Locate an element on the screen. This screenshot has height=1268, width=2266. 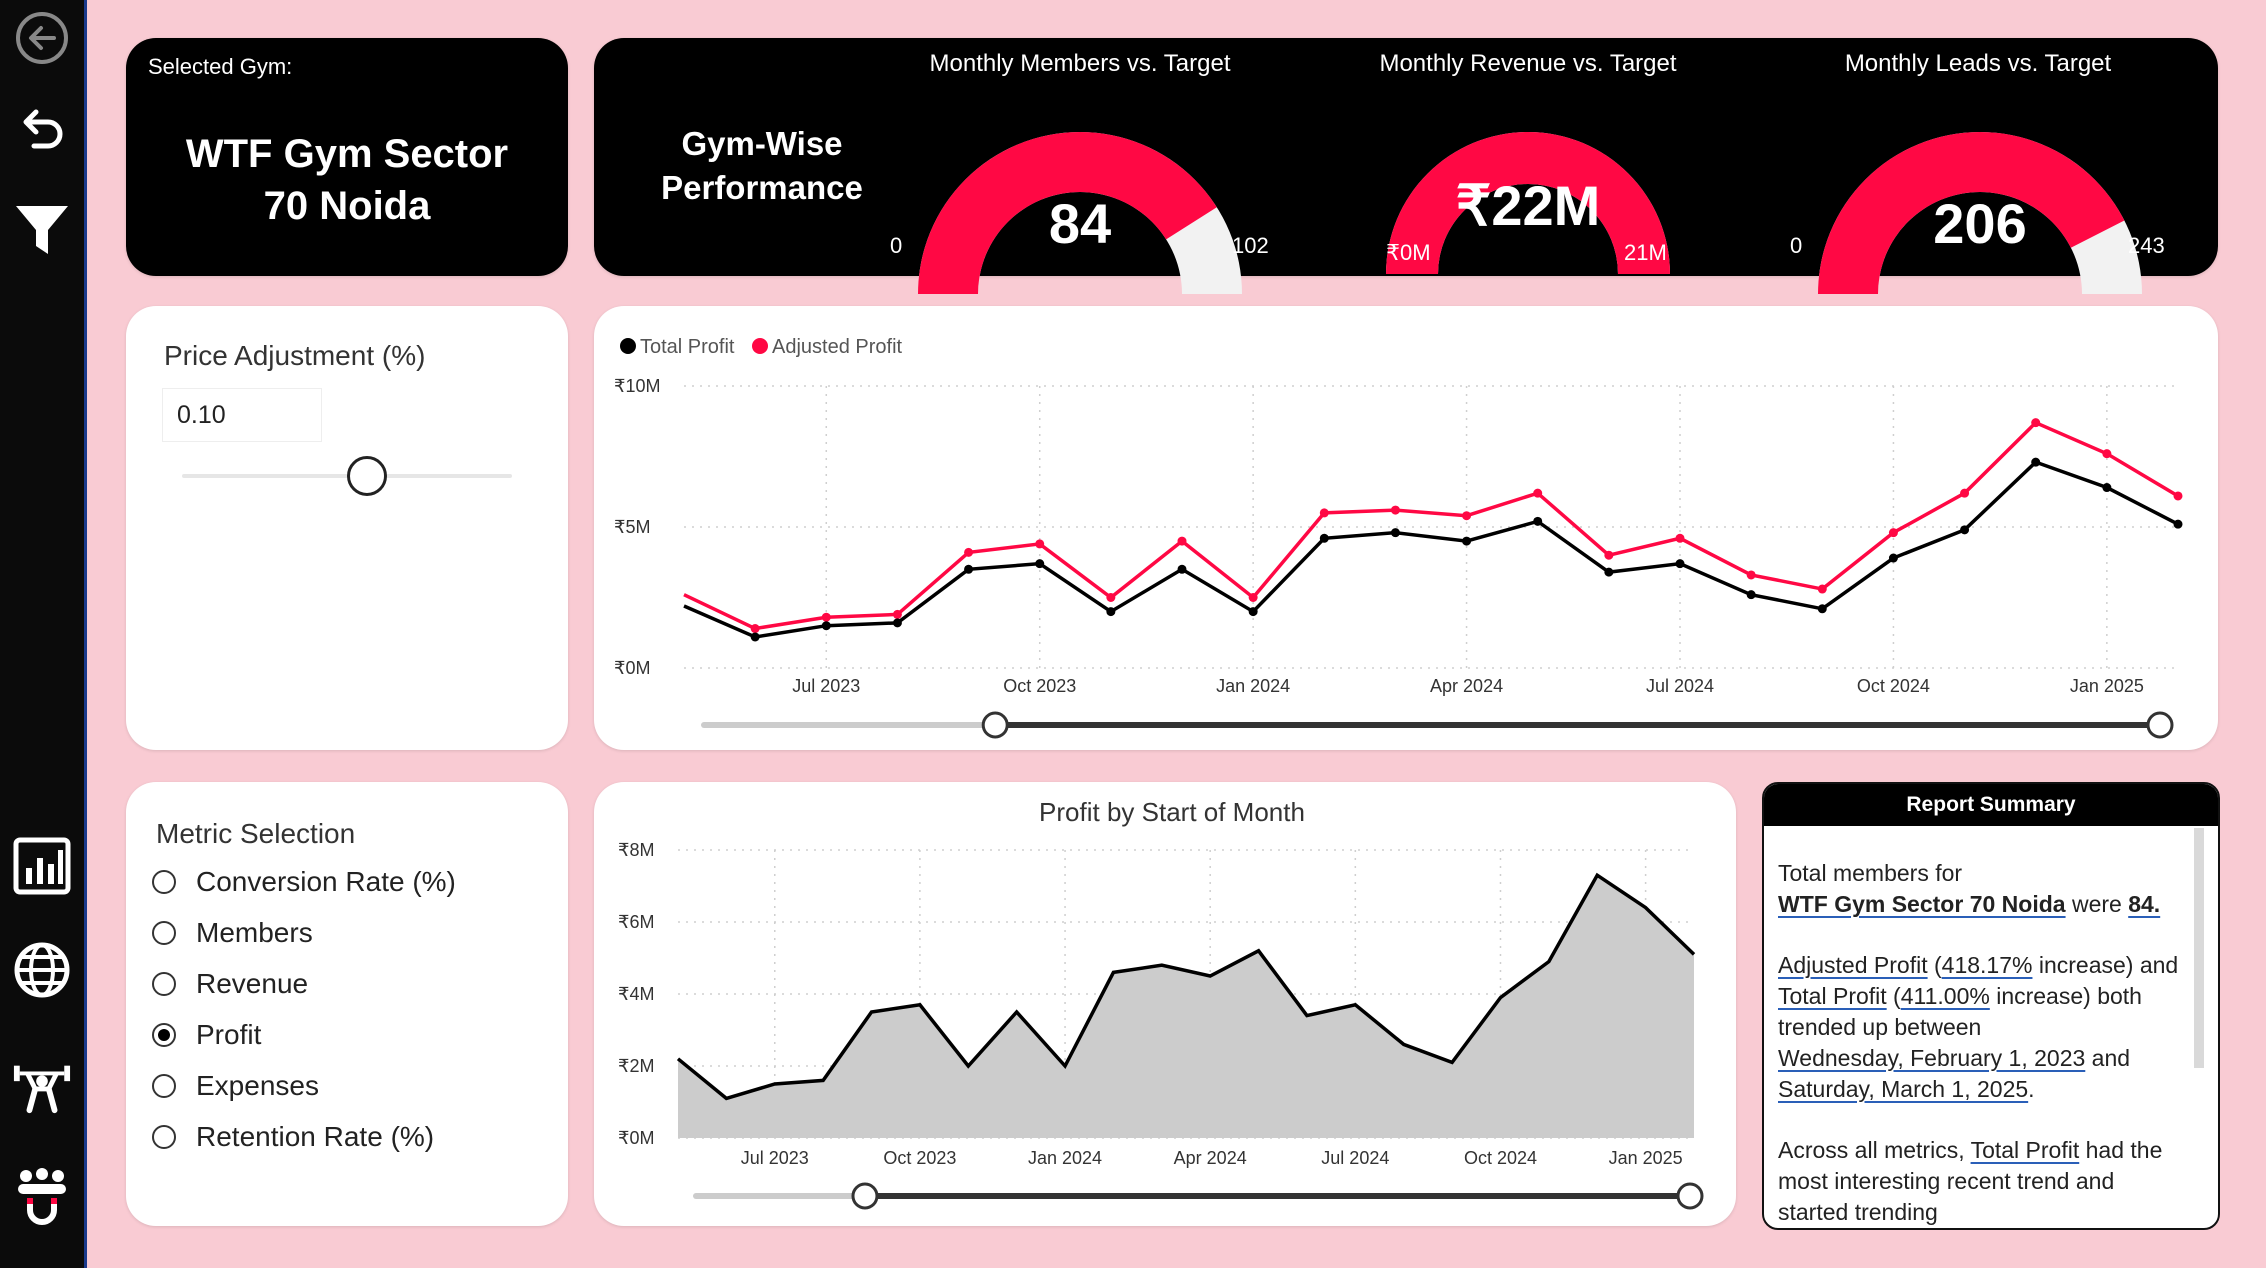
metric-option-members: Members is located at coordinates (232, 933).